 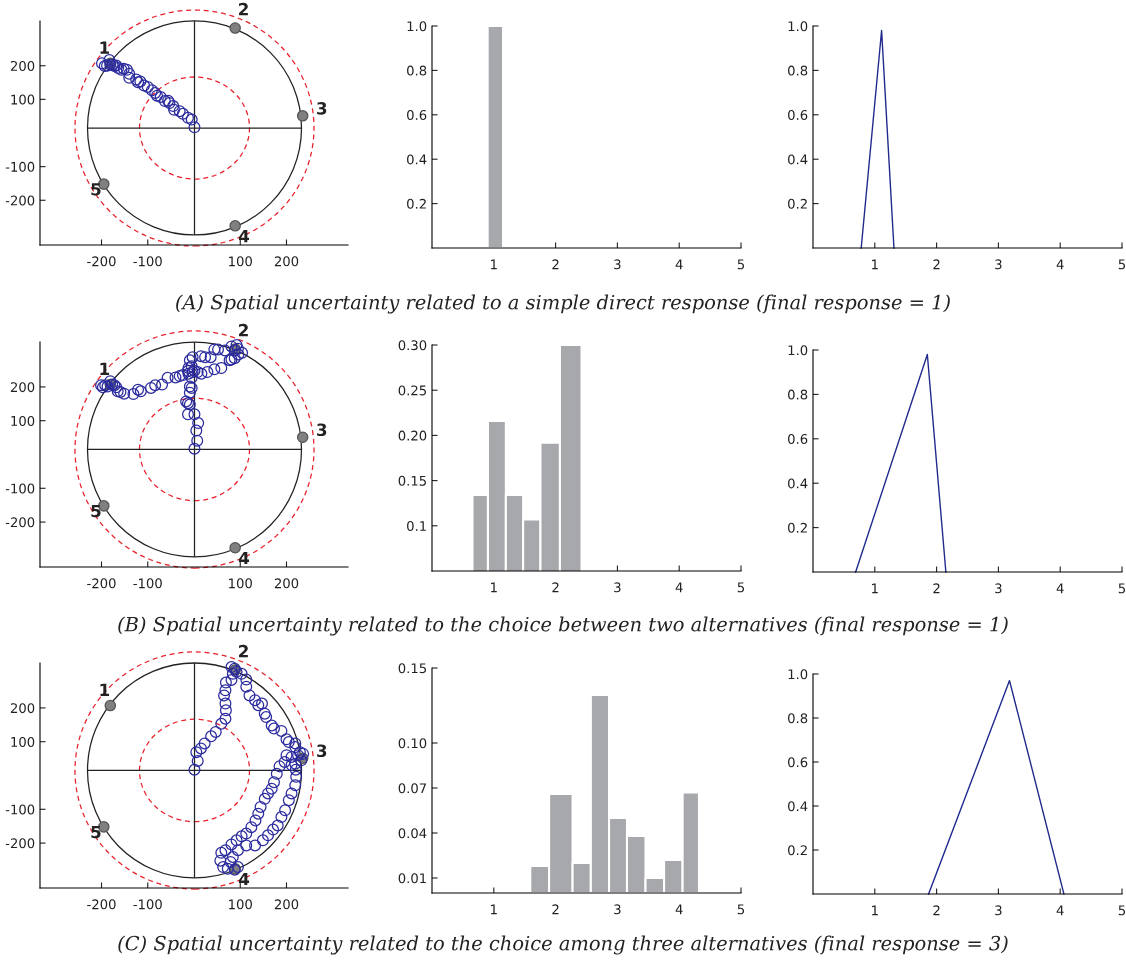 What do you see at coordinates (412, 878) in the screenshot?
I see `y-tick-label: 0.01` at bounding box center [412, 878].